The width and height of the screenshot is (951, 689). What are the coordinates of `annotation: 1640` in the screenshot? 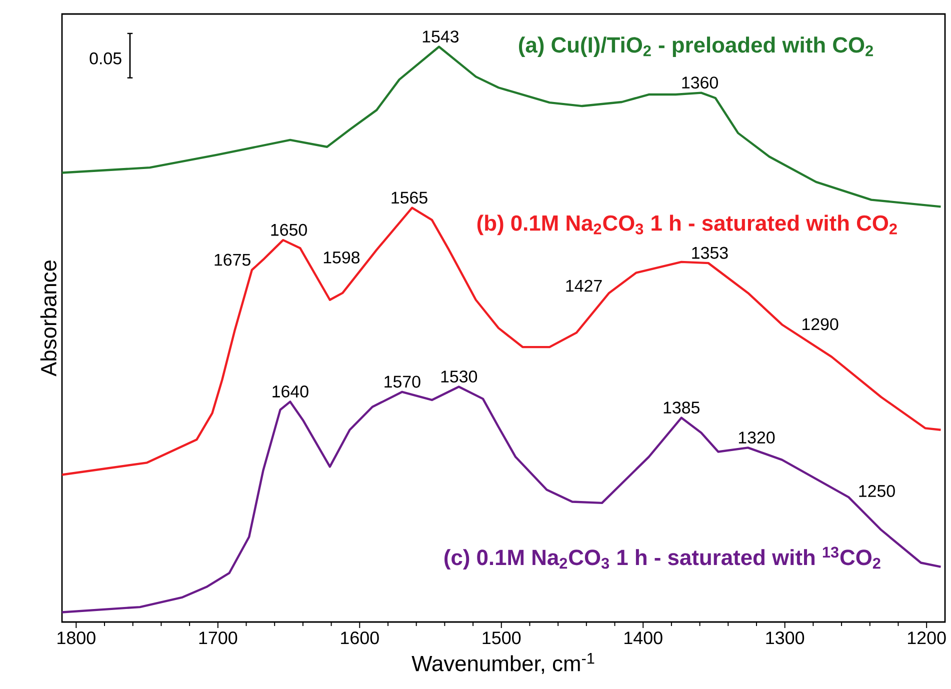 It's located at (290, 392).